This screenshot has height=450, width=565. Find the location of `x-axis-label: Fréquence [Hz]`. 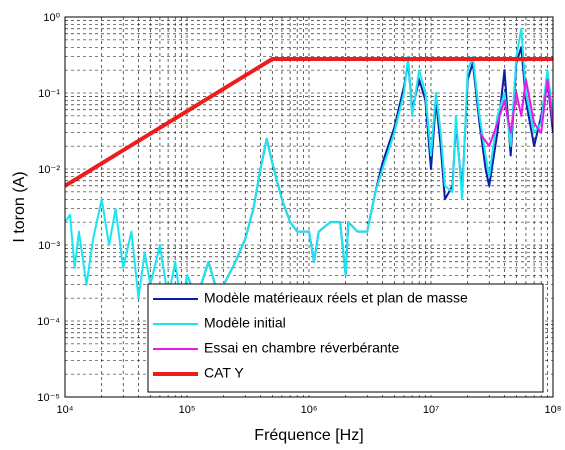

x-axis-label: Fréquence [Hz] is located at coordinates (308, 435).